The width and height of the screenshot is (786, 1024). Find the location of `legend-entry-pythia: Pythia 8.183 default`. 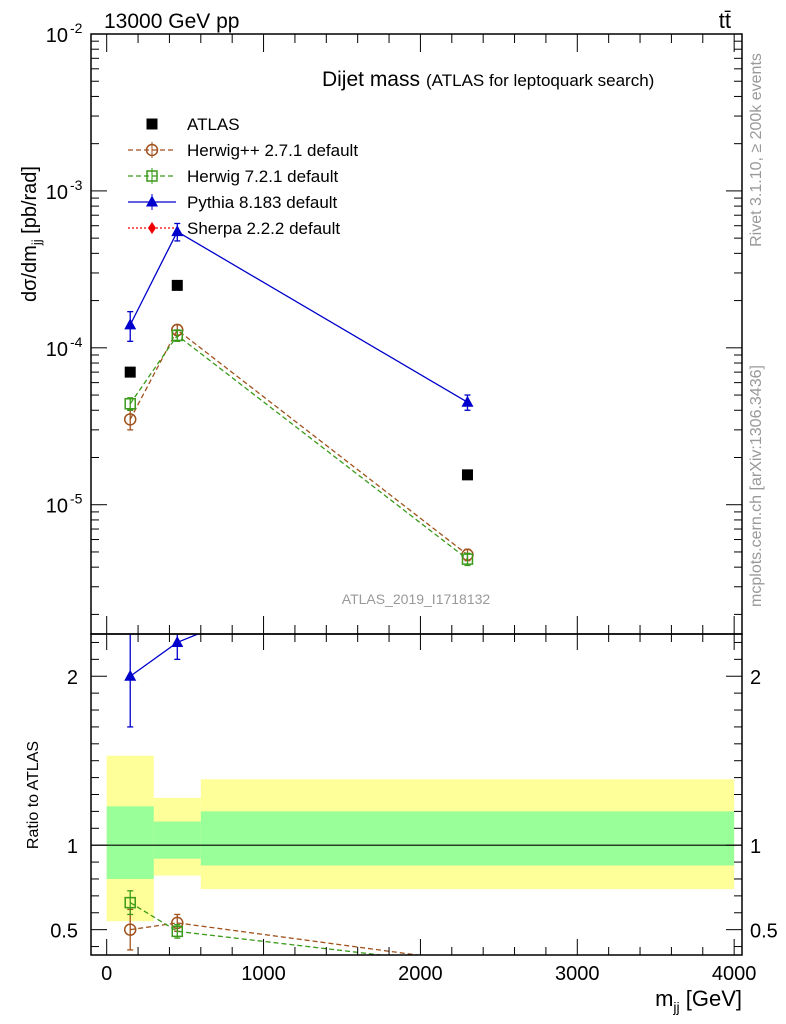

legend-entry-pythia: Pythia 8.183 default is located at coordinates (233, 202).